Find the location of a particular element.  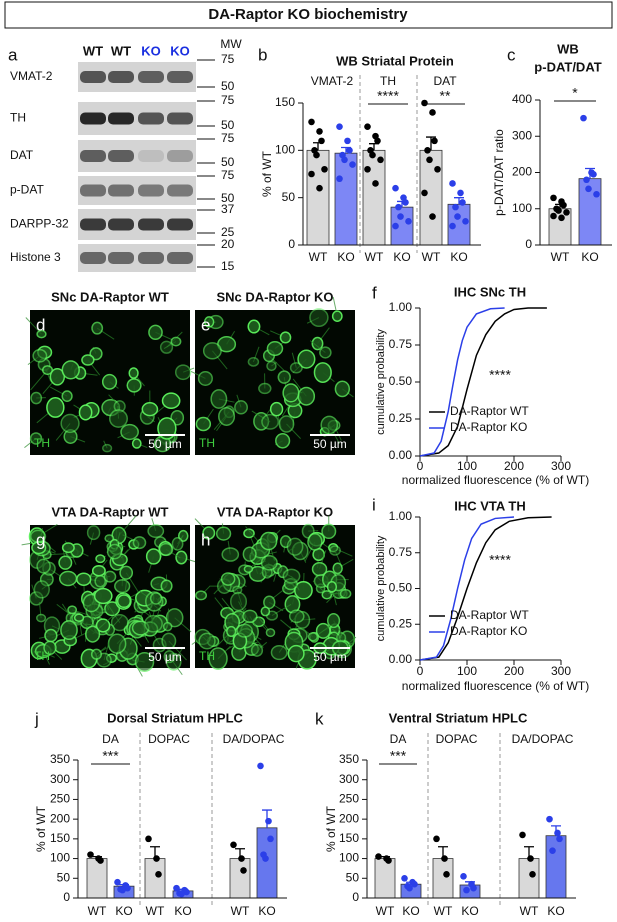

panel-letter: e is located at coordinates (205, 324).